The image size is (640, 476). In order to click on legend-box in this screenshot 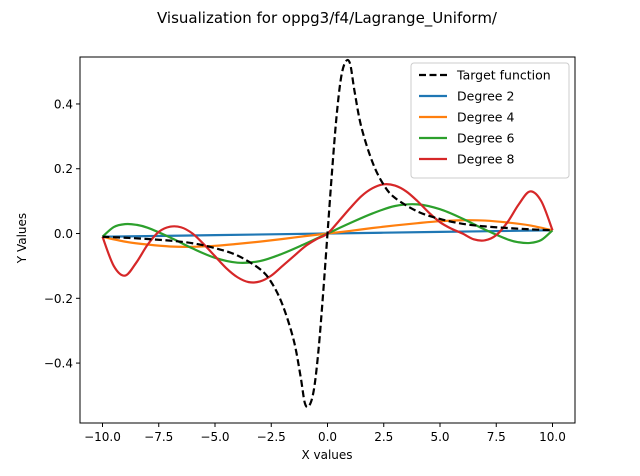, I will do `click(490, 120)`.